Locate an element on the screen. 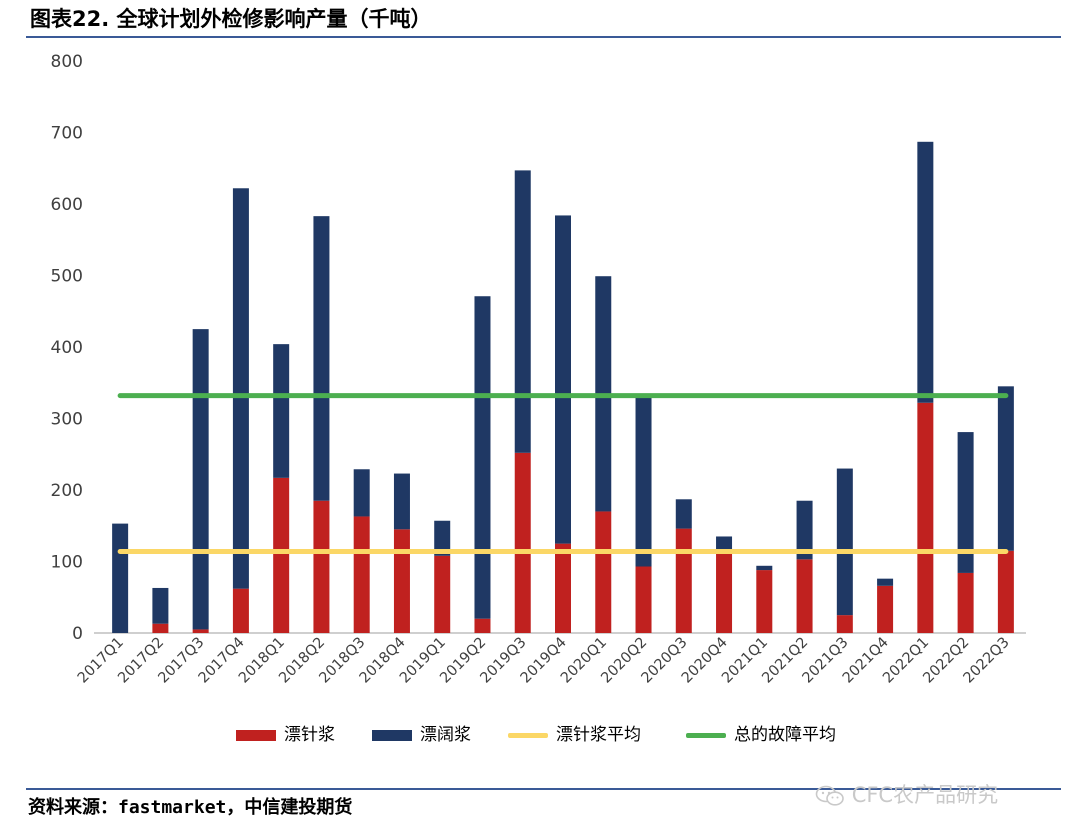  figure-title: 图表22. 全球计划外检修影响产量（千吨） is located at coordinates (231, 19).